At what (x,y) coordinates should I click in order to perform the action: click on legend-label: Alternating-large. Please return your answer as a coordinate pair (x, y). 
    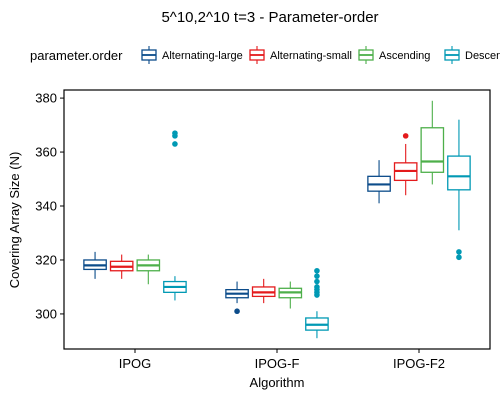
    Looking at the image, I should click on (202, 56).